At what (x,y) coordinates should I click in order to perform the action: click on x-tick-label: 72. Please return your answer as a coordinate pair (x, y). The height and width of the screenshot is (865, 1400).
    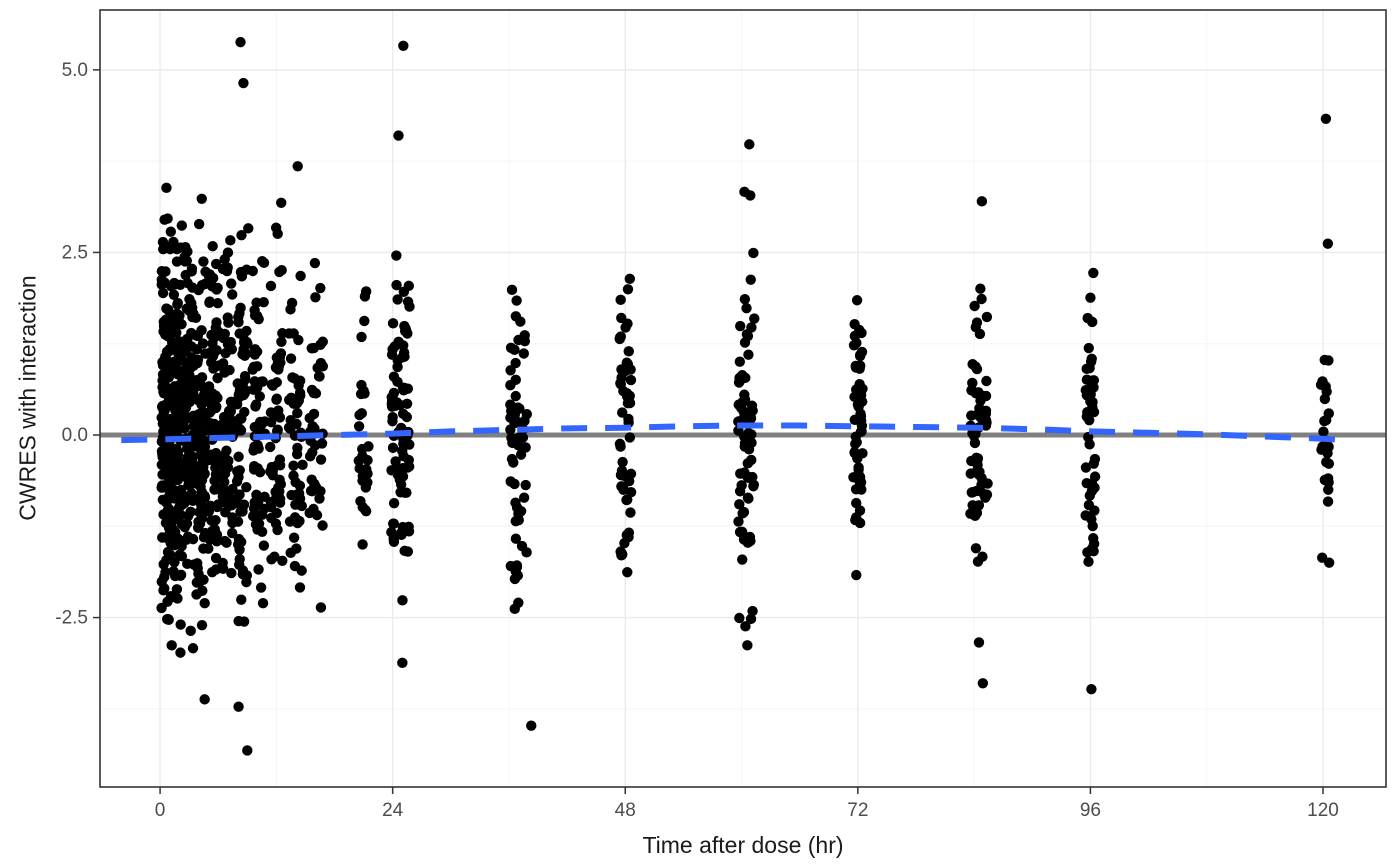
    Looking at the image, I should click on (857, 810).